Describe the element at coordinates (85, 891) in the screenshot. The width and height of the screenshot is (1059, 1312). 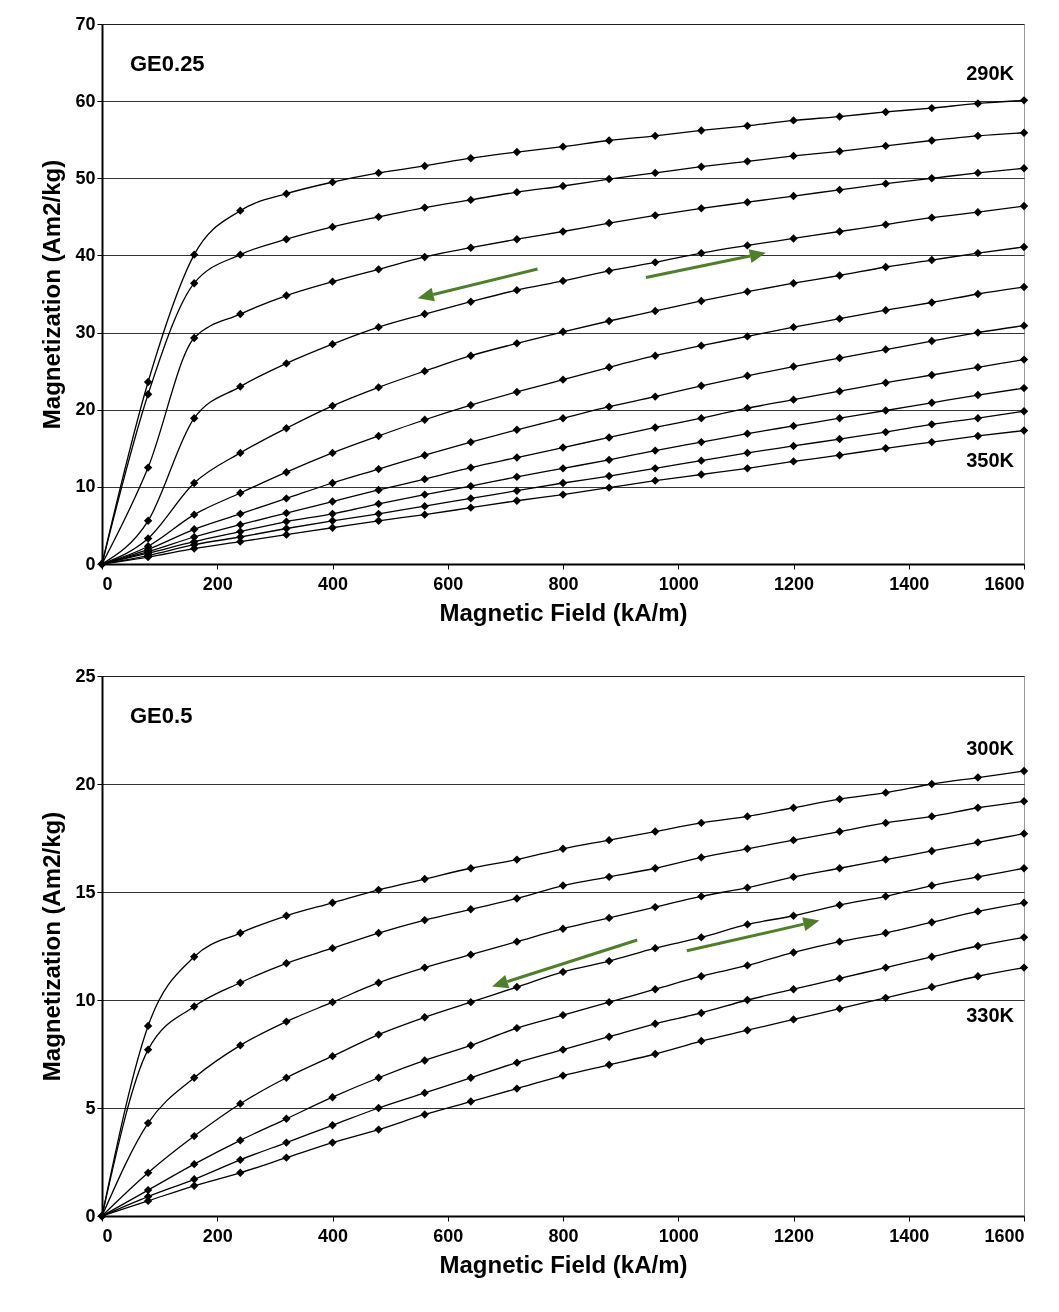
I see `y-tick-label: 15` at that location.